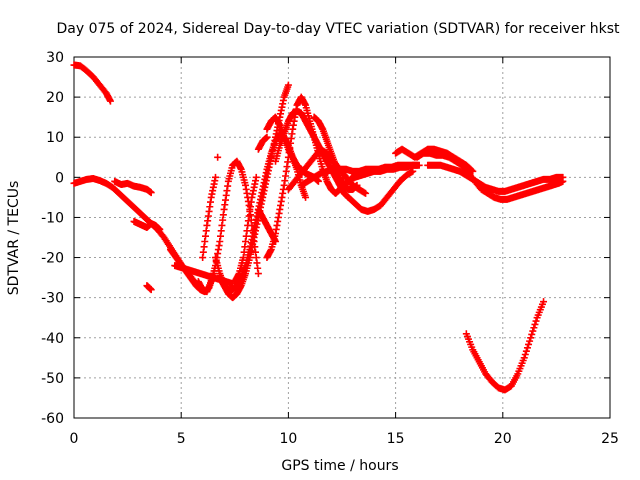  Describe the element at coordinates (55, 58) in the screenshot. I see `y-tick-label: 30` at that location.